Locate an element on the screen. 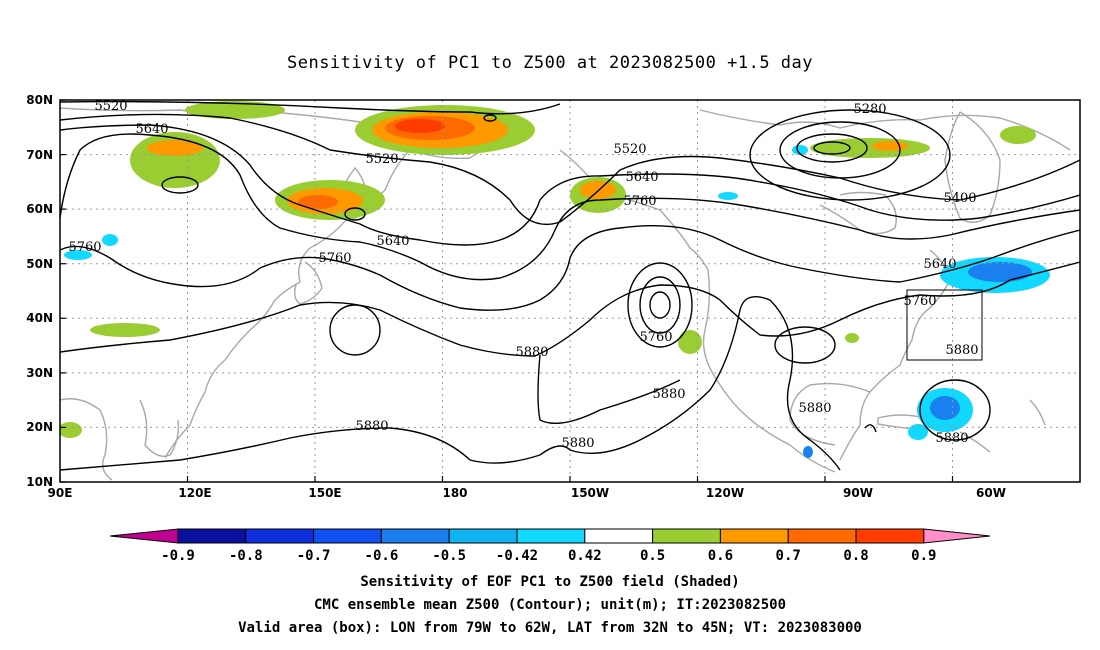 The image size is (1100, 650). colorbar-label: 0.42 is located at coordinates (585, 556).